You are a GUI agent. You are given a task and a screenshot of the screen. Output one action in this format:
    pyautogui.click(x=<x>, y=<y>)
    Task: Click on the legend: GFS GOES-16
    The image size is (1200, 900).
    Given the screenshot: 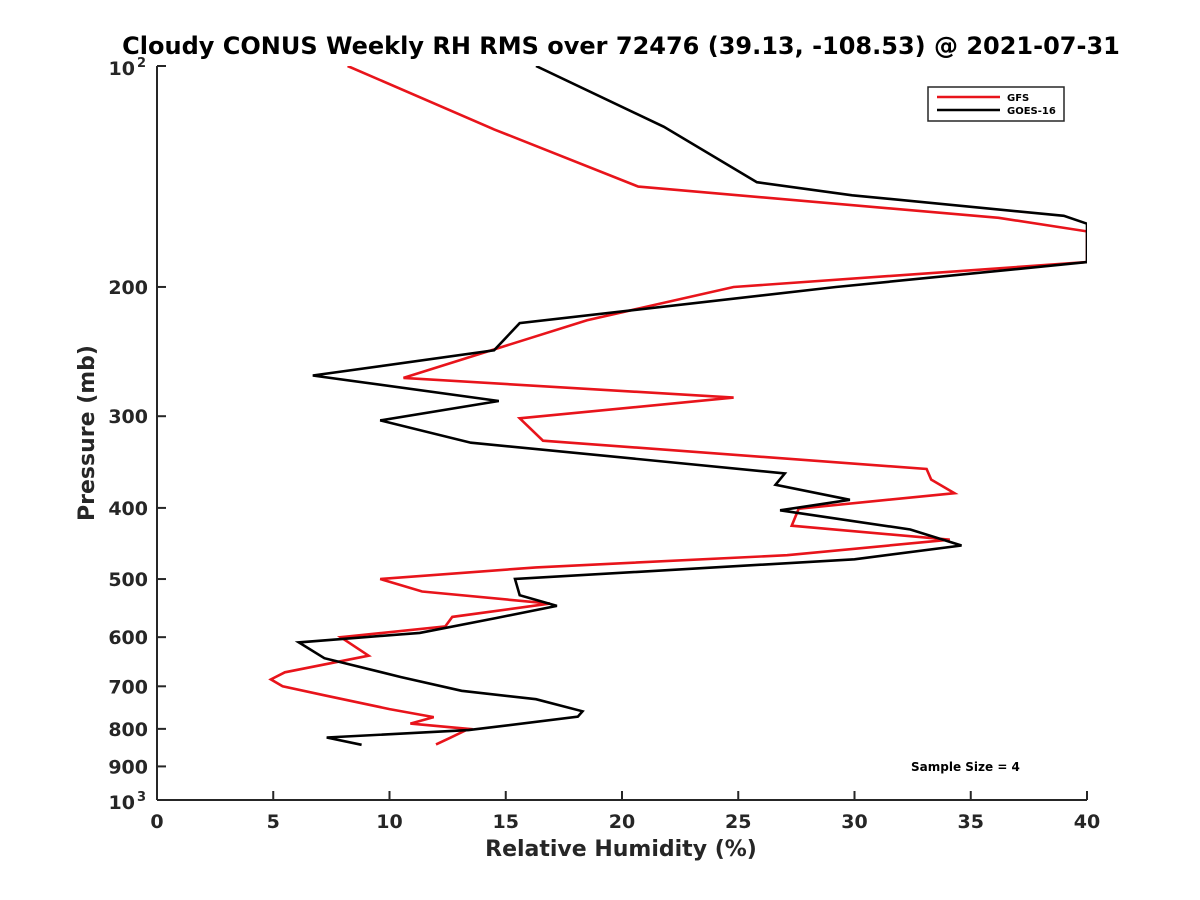 What is the action you would take?
    pyautogui.click(x=996, y=104)
    